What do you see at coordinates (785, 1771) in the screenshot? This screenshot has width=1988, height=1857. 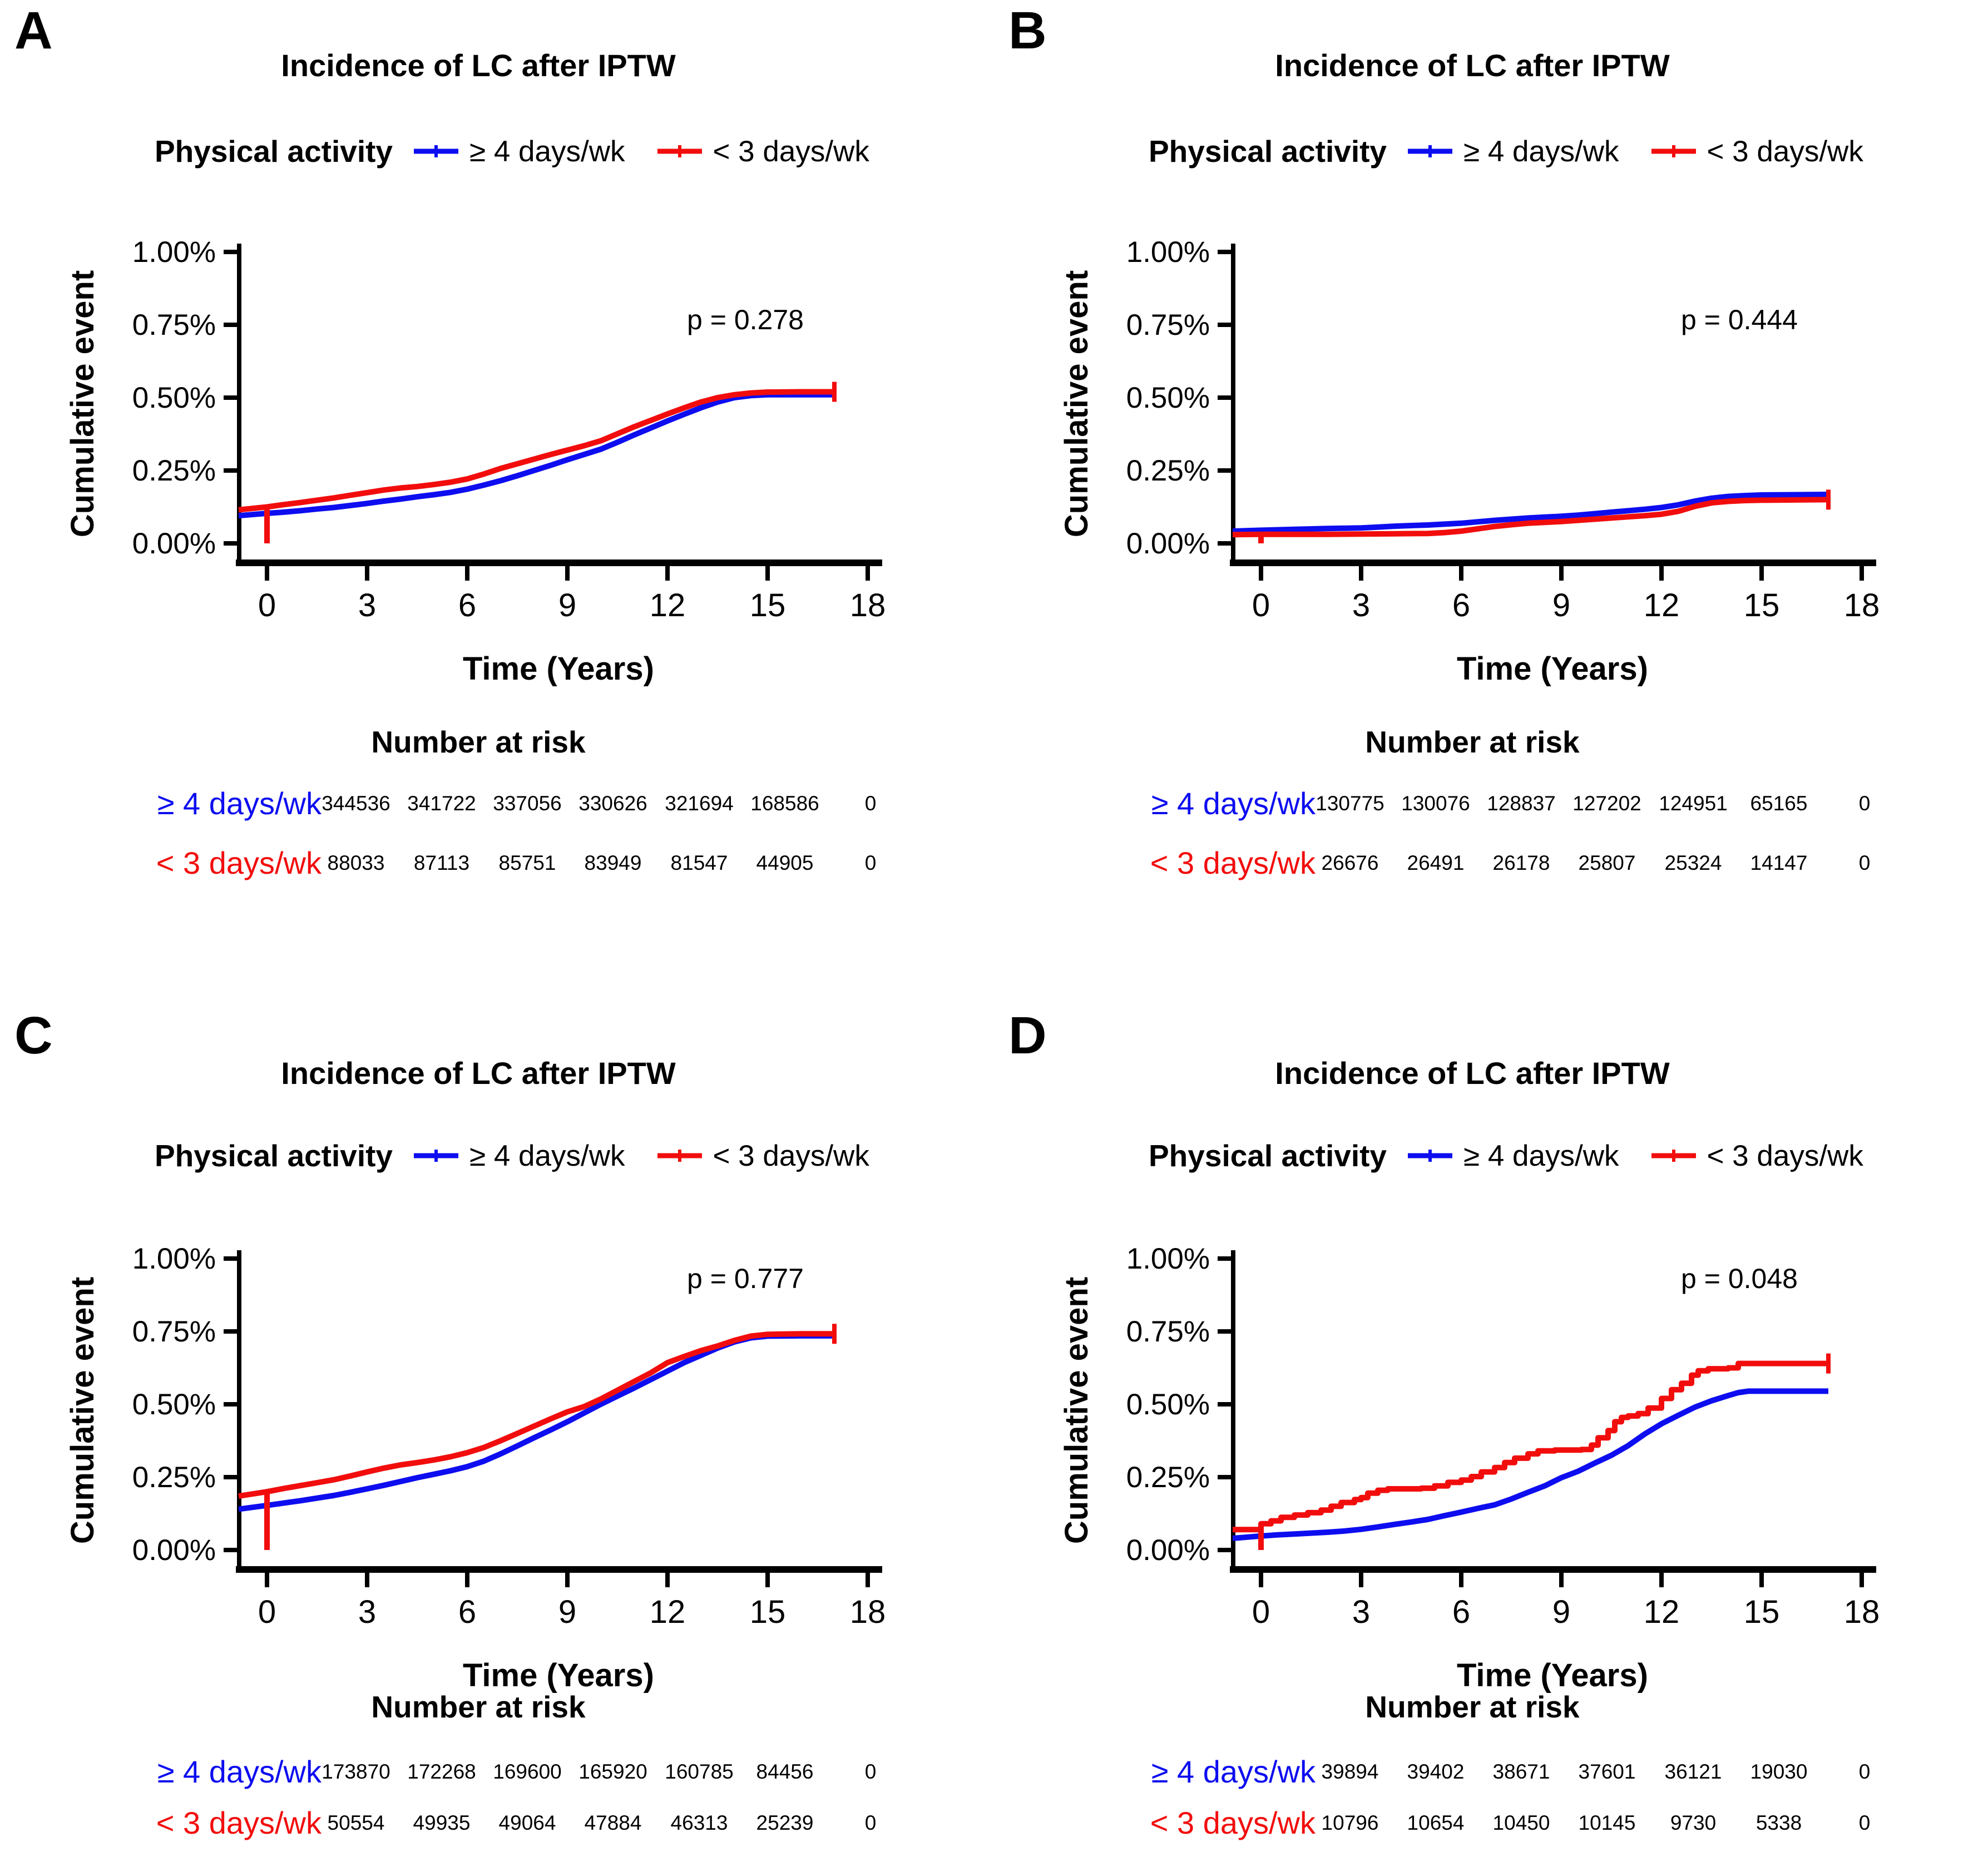 I see `risk-count: 84456` at bounding box center [785, 1771].